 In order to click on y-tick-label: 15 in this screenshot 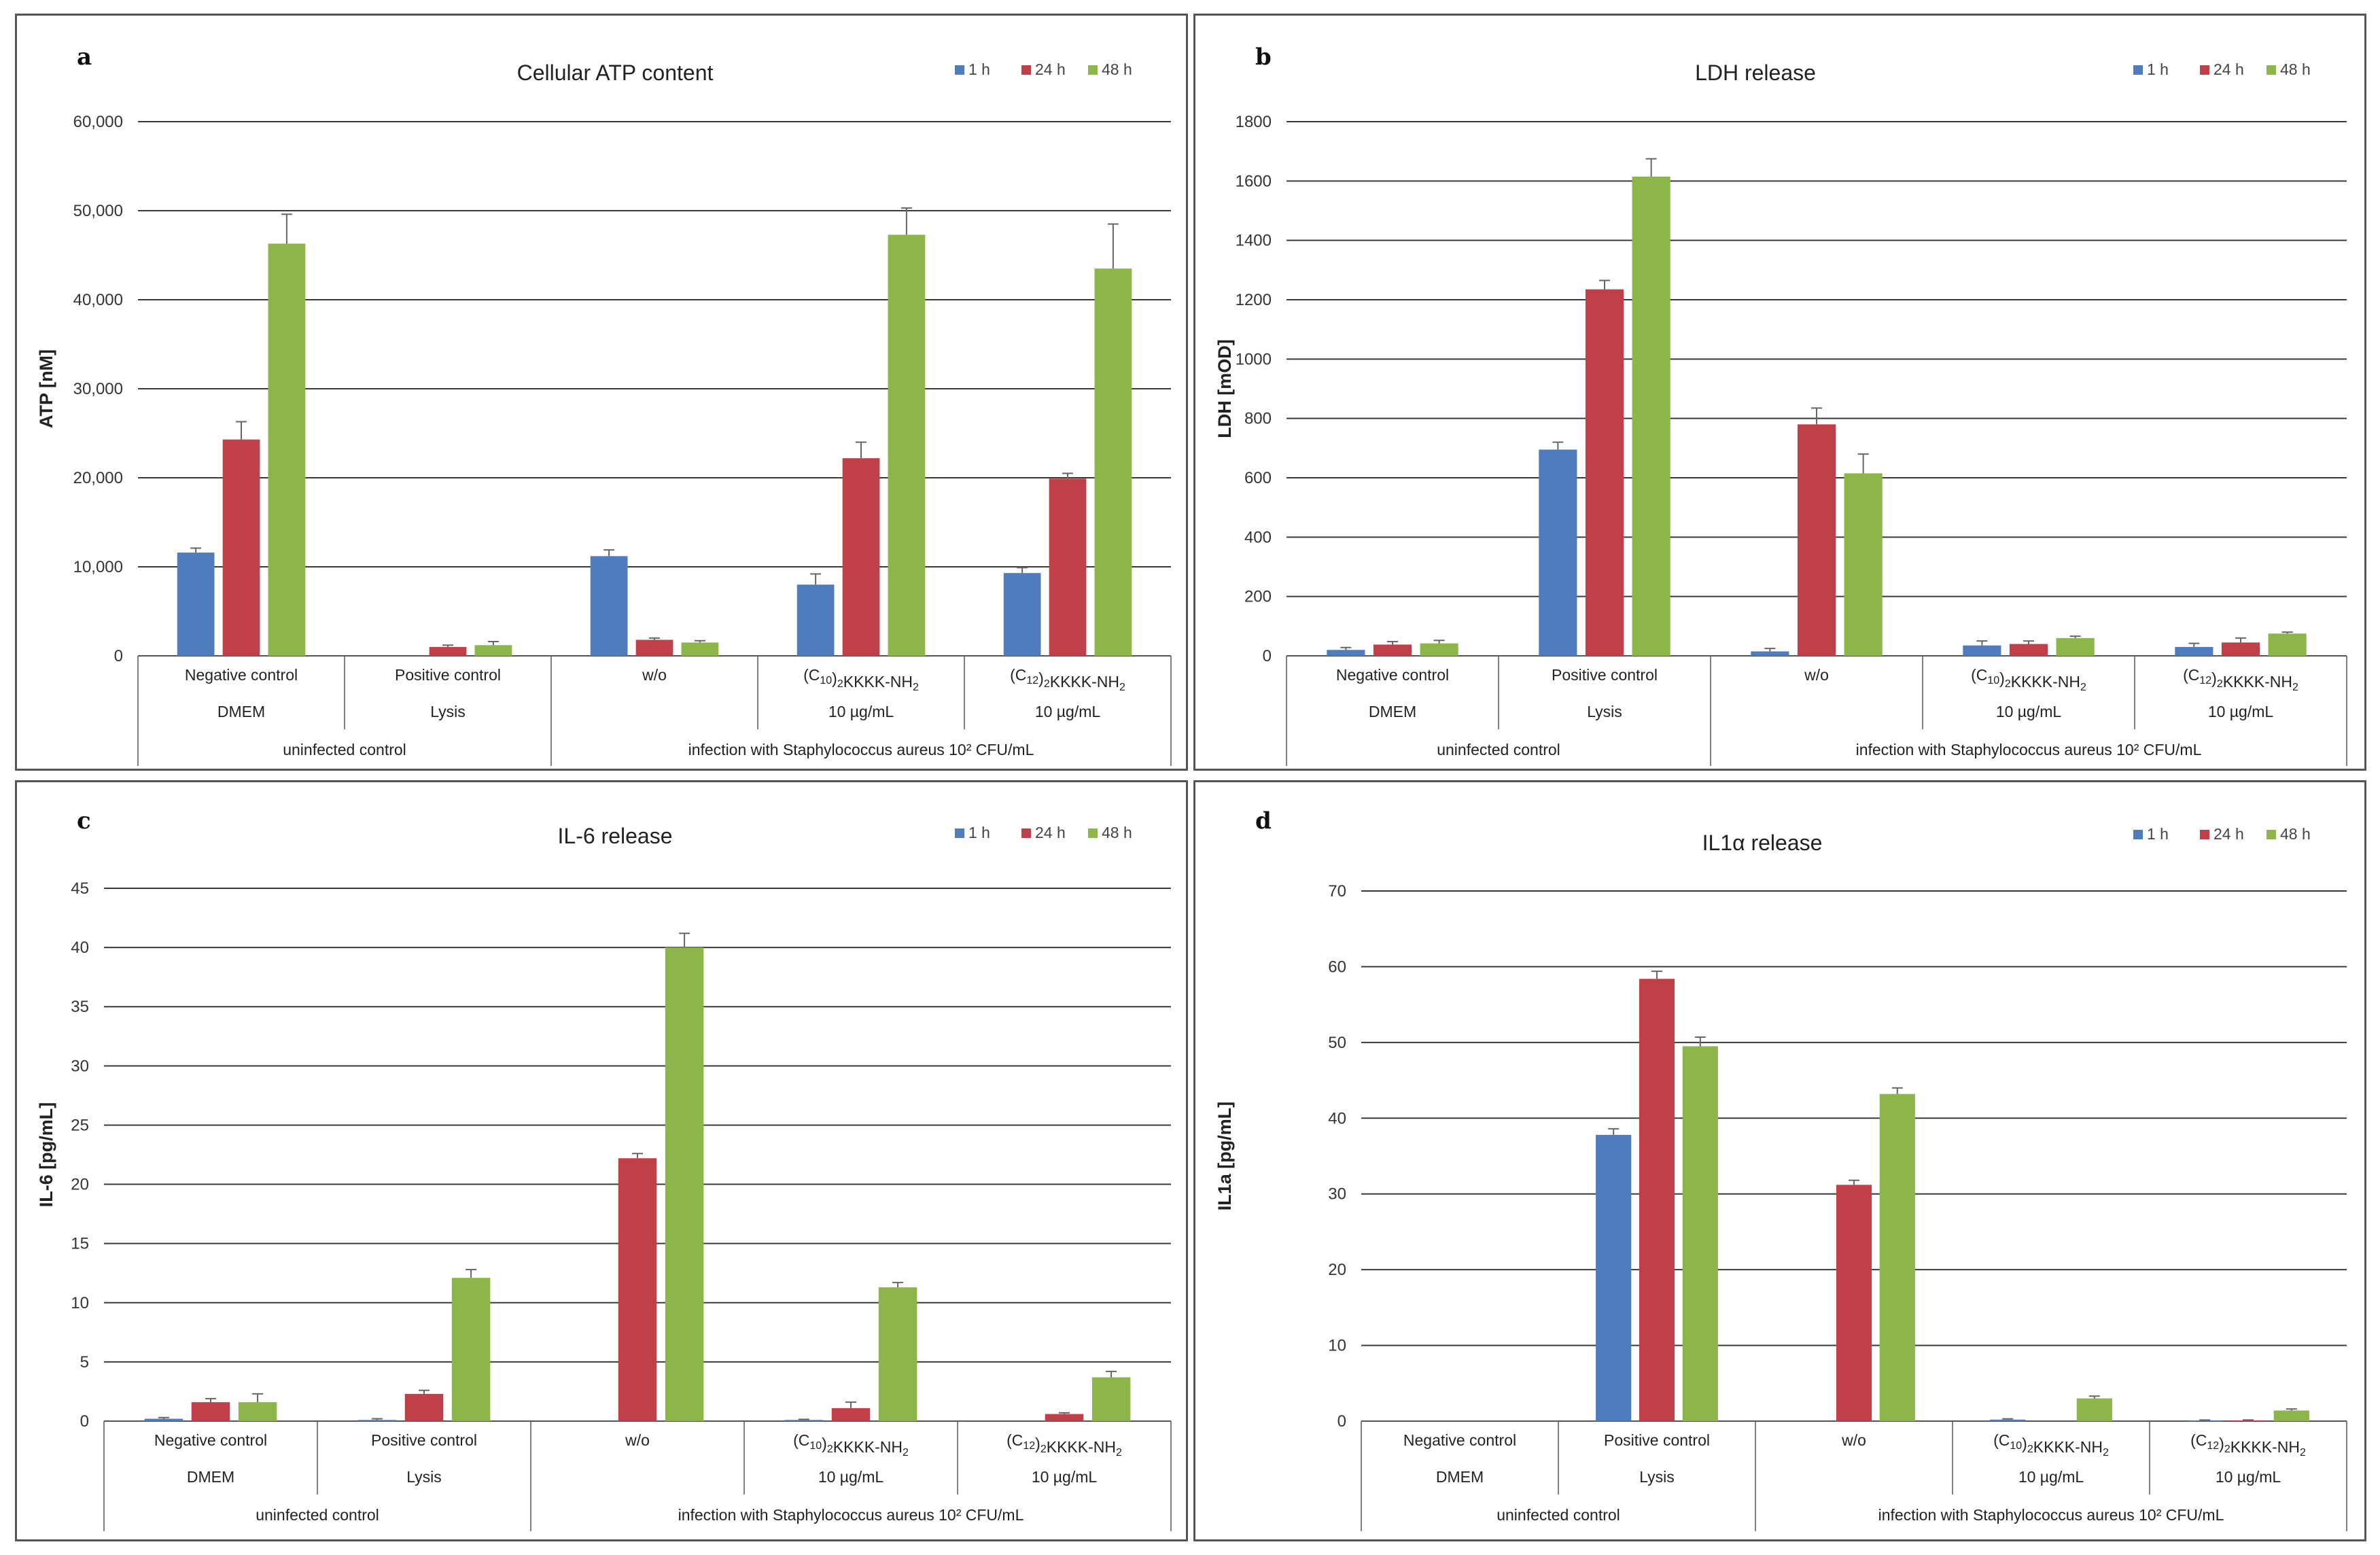, I will do `click(80, 1244)`.